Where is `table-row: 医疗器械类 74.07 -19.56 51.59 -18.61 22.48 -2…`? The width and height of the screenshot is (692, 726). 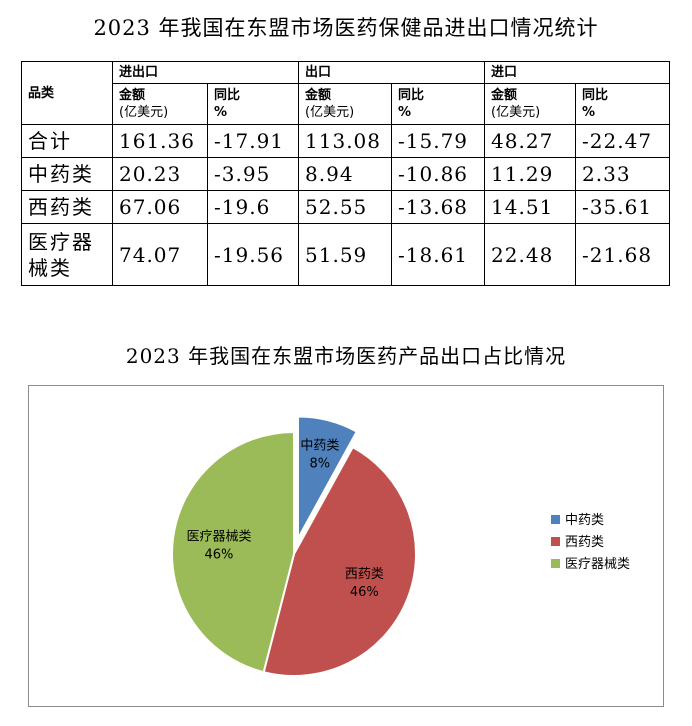 table-row: 医疗器械类 74.07 -19.56 51.59 -18.61 22.48 -2… is located at coordinates (346, 254).